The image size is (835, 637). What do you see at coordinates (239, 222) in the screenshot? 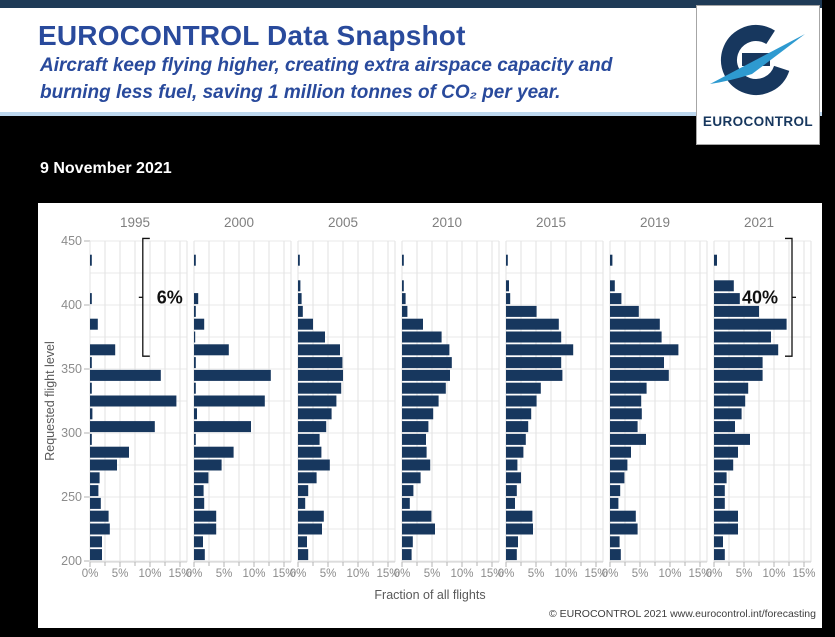
I see `year-label: 2000` at bounding box center [239, 222].